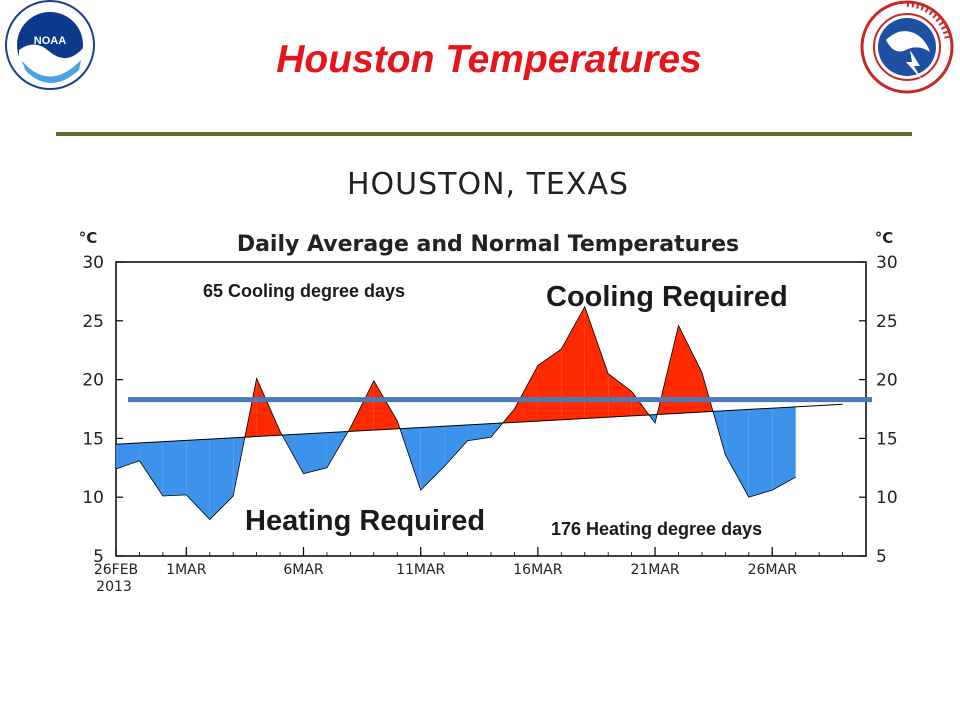 Image resolution: width=960 pixels, height=720 pixels. What do you see at coordinates (304, 291) in the screenshot?
I see `cooling-degree-days-callout: 65 Cooling degree days` at bounding box center [304, 291].